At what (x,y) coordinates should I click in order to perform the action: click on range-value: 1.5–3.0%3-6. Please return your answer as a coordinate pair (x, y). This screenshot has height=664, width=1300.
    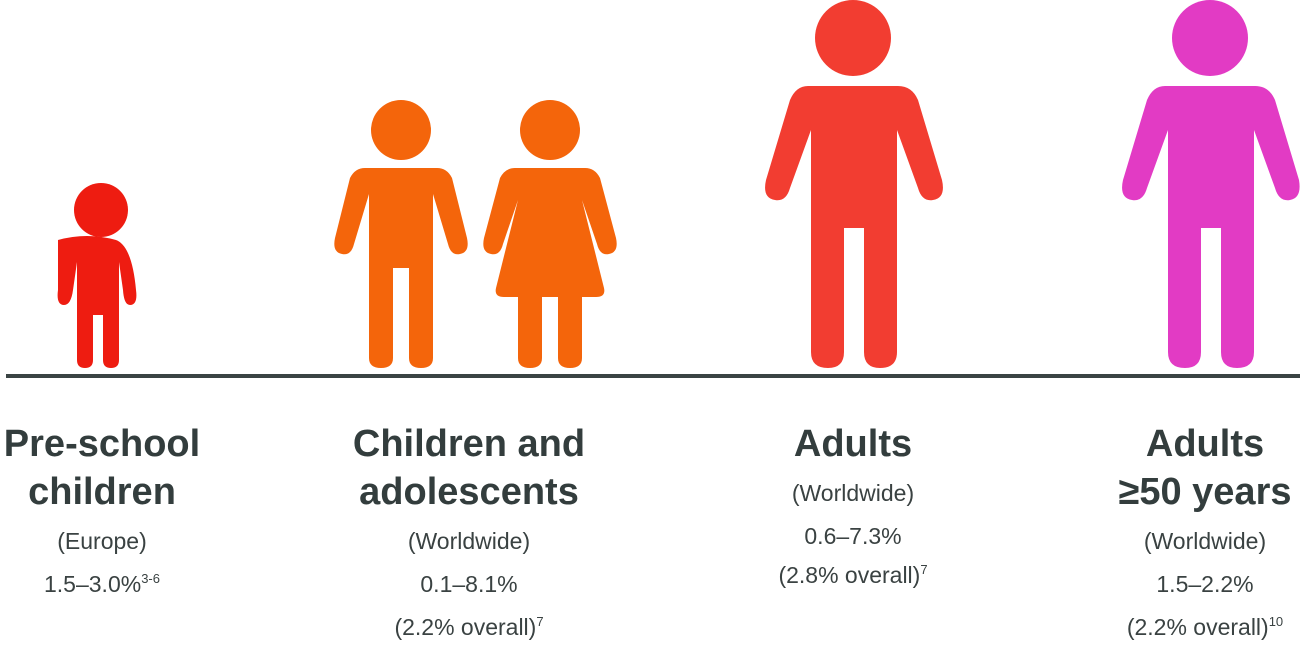
    Looking at the image, I should click on (102, 584).